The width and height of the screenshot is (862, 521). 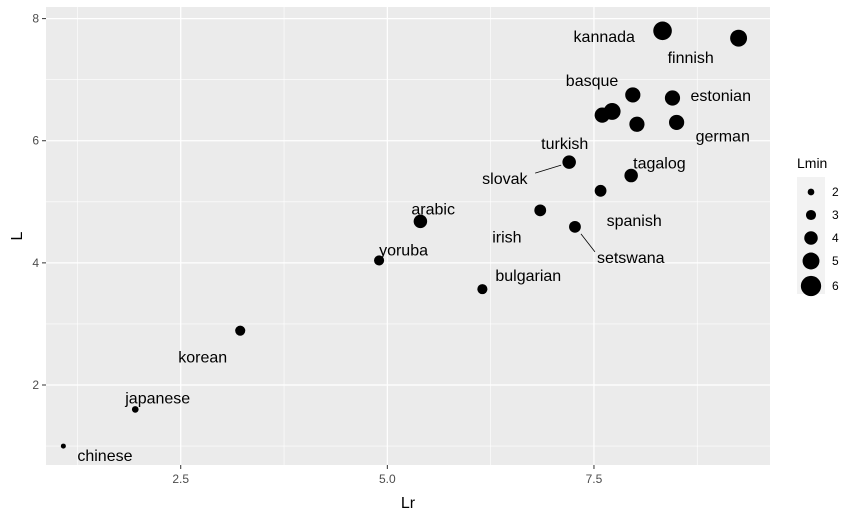 What do you see at coordinates (634, 221) in the screenshot?
I see `point-label-spanish: spanish` at bounding box center [634, 221].